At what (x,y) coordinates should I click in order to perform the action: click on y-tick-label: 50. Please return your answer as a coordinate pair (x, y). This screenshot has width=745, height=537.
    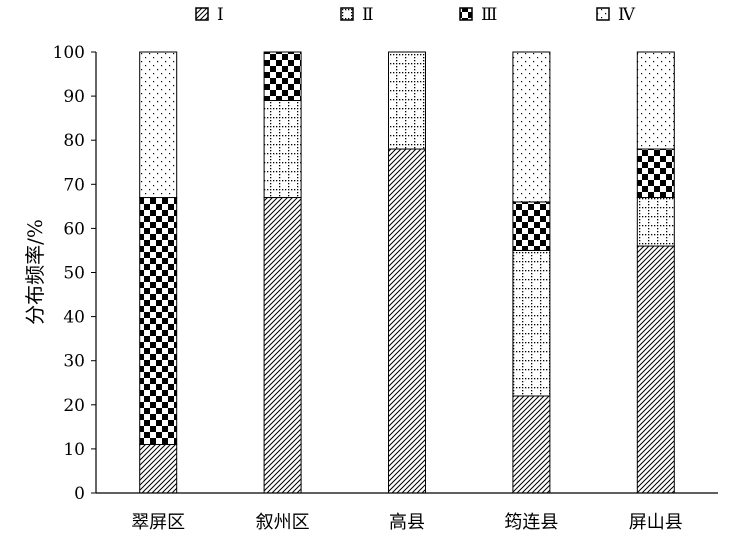
    Looking at the image, I should click on (74, 274).